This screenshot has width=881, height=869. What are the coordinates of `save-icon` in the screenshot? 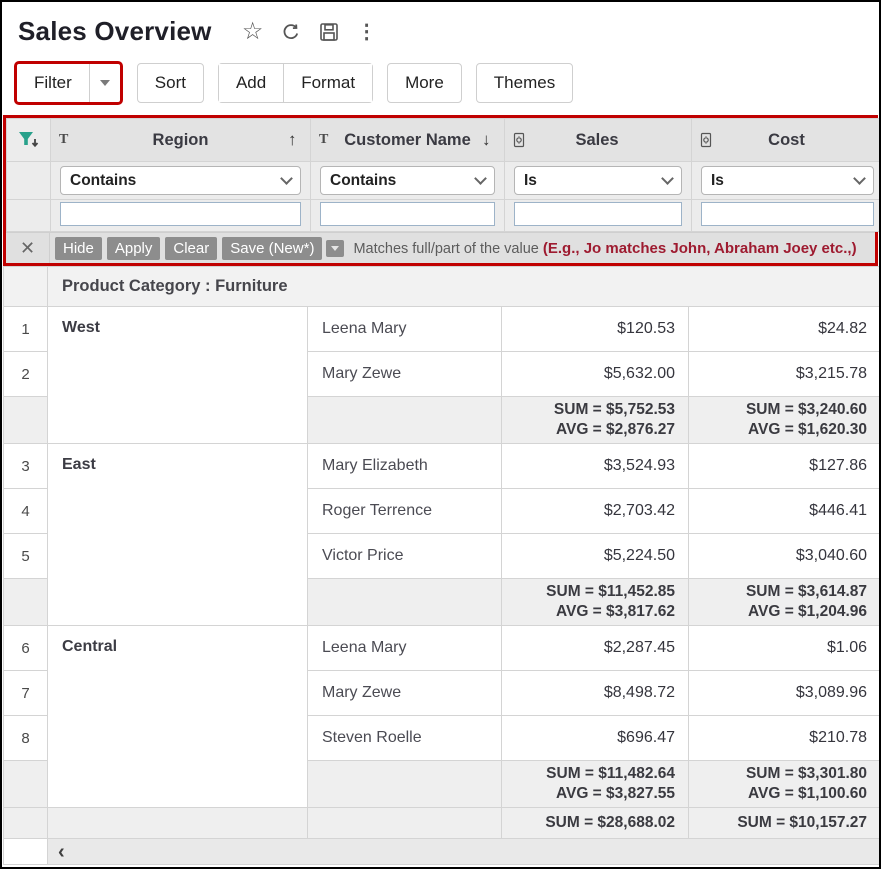 It's located at (329, 32).